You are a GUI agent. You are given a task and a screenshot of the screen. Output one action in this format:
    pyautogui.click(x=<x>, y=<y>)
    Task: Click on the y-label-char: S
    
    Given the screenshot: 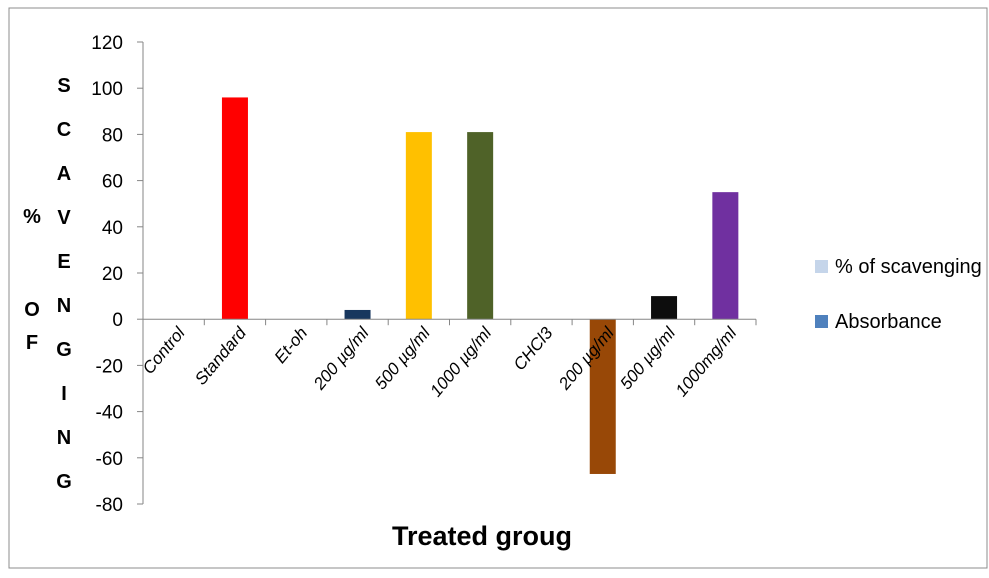 What is the action you would take?
    pyautogui.click(x=63, y=86)
    